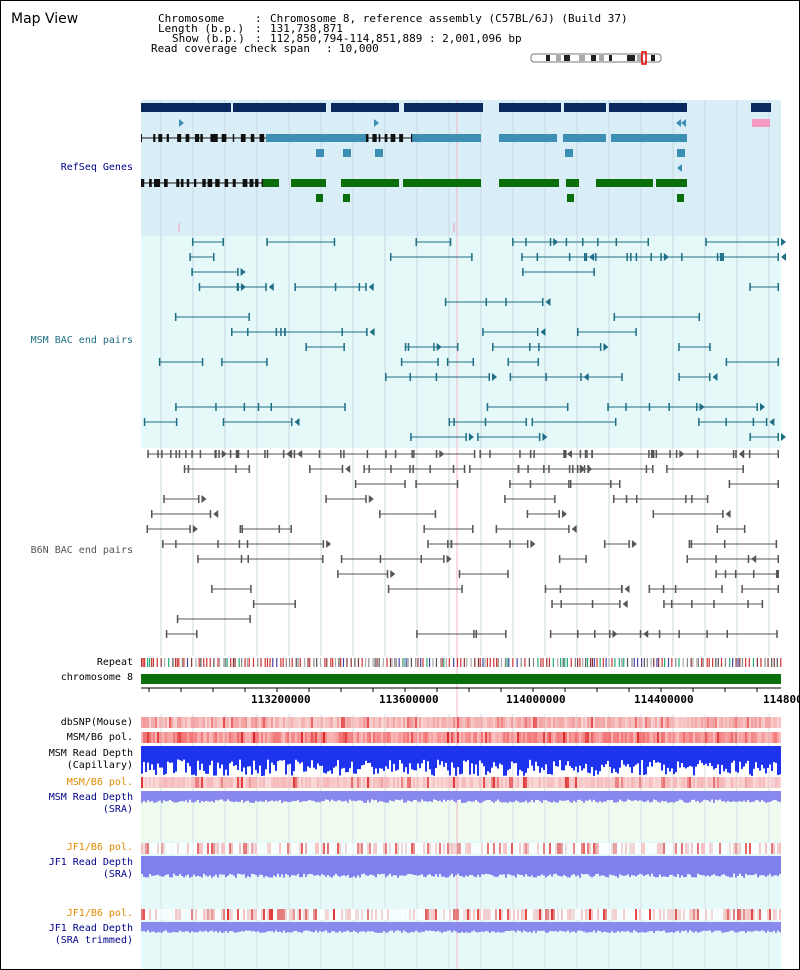 This screenshot has height=970, width=800. Describe the element at coordinates (258, 28) in the screenshot. I see `colon: :` at that location.